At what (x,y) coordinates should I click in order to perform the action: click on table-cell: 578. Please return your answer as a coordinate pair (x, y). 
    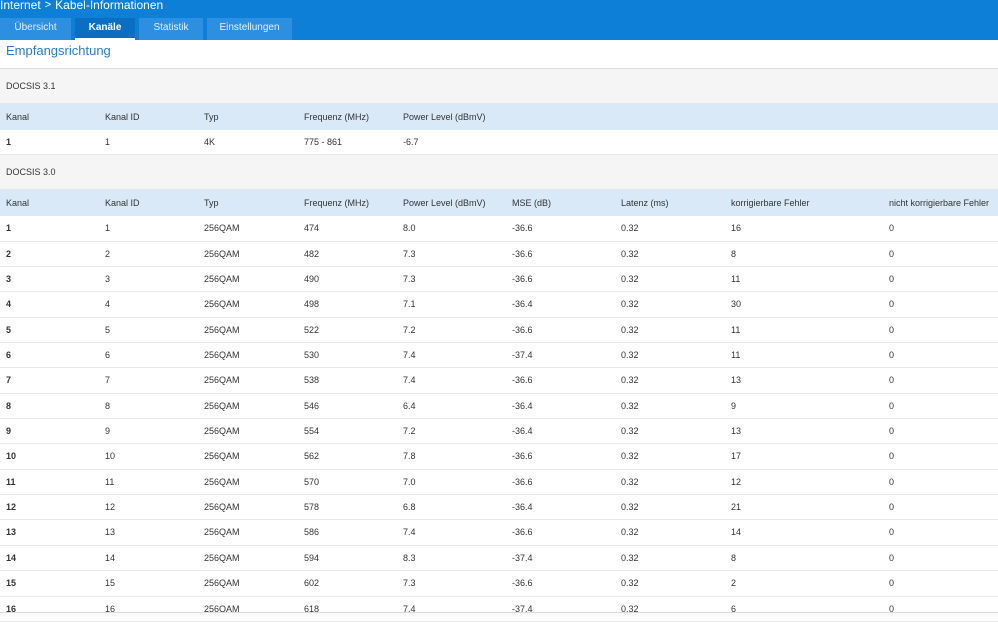
    Looking at the image, I should click on (312, 507).